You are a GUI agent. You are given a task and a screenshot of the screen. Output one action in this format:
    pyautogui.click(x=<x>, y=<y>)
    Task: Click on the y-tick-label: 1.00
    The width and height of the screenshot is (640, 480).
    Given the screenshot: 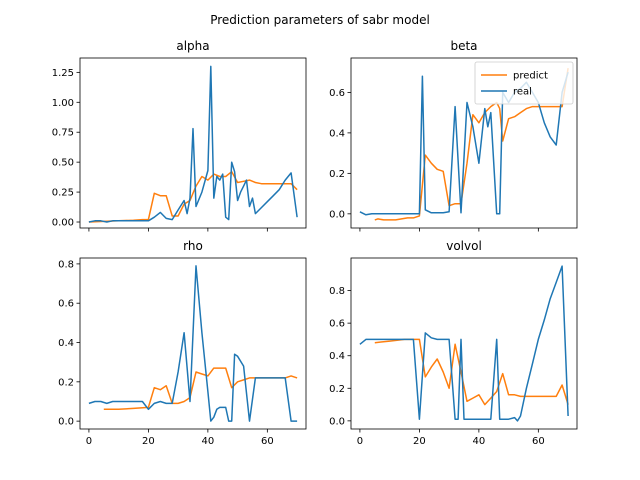 What is the action you would take?
    pyautogui.click(x=63, y=103)
    